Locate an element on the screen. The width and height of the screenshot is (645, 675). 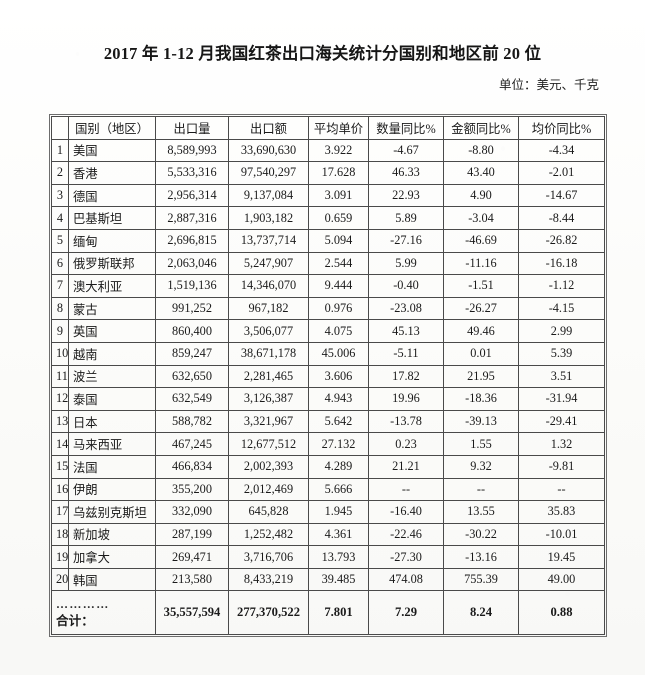
cell-volume: 332,090 is located at coordinates (192, 512).